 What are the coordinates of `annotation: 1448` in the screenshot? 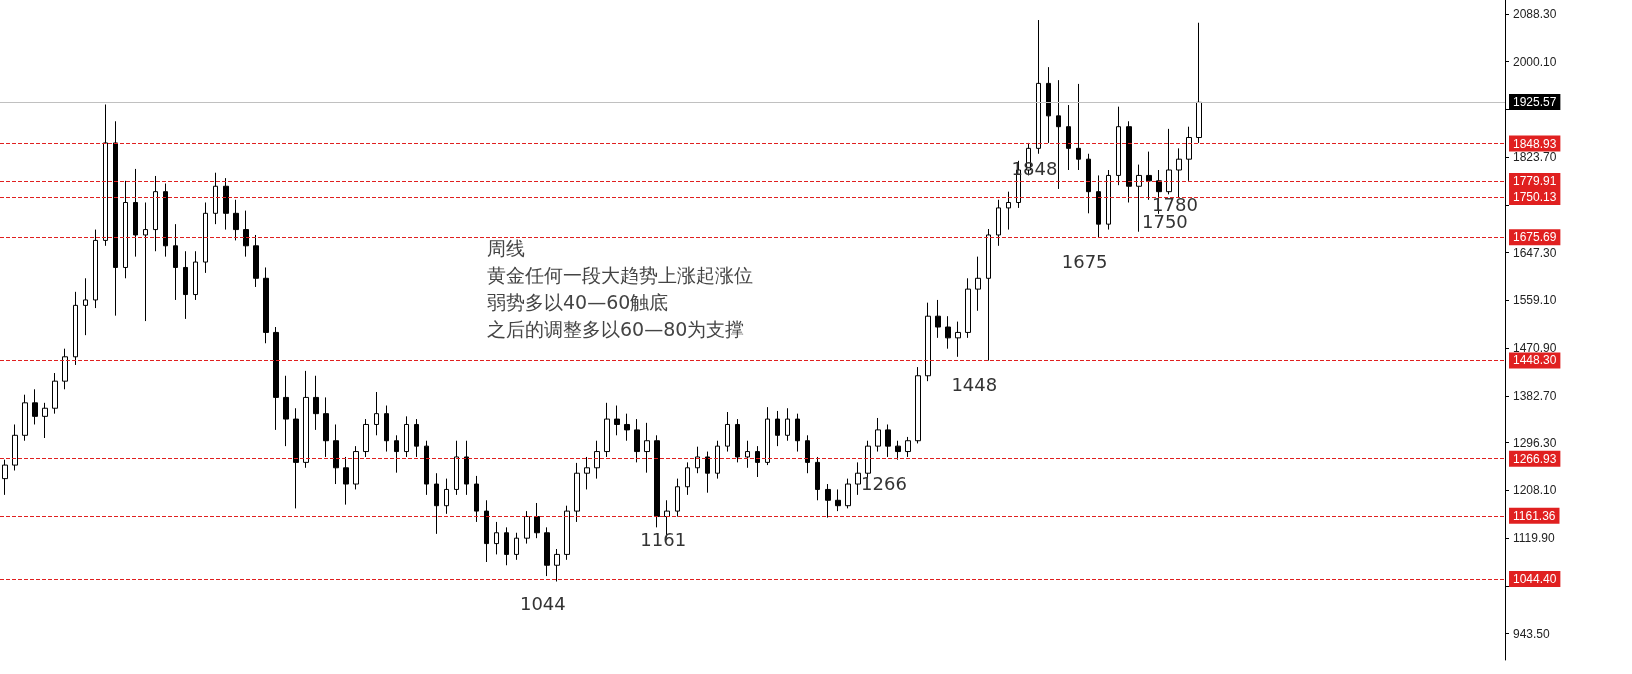 It's located at (974, 385).